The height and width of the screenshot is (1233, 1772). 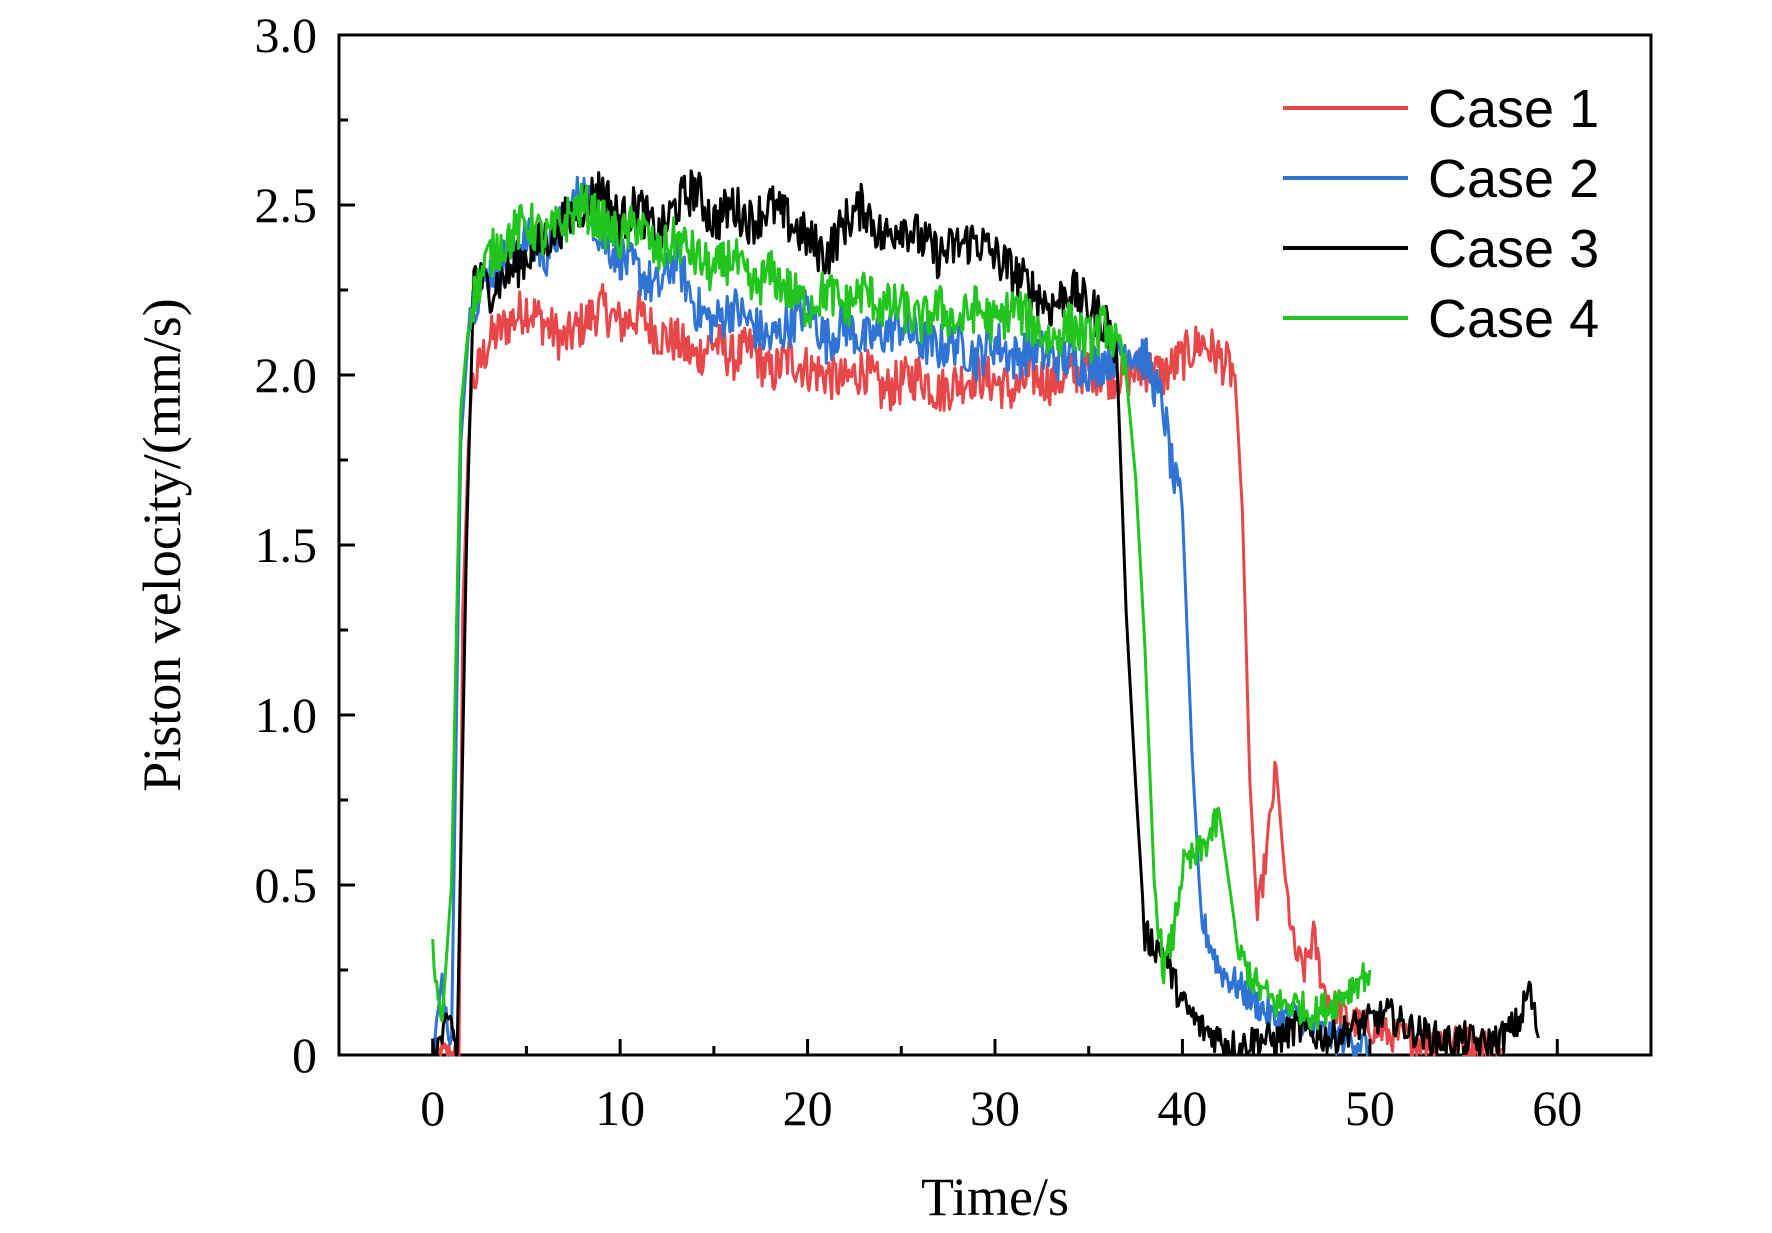 I want to click on x-tick-label: 60, so click(x=1557, y=1108).